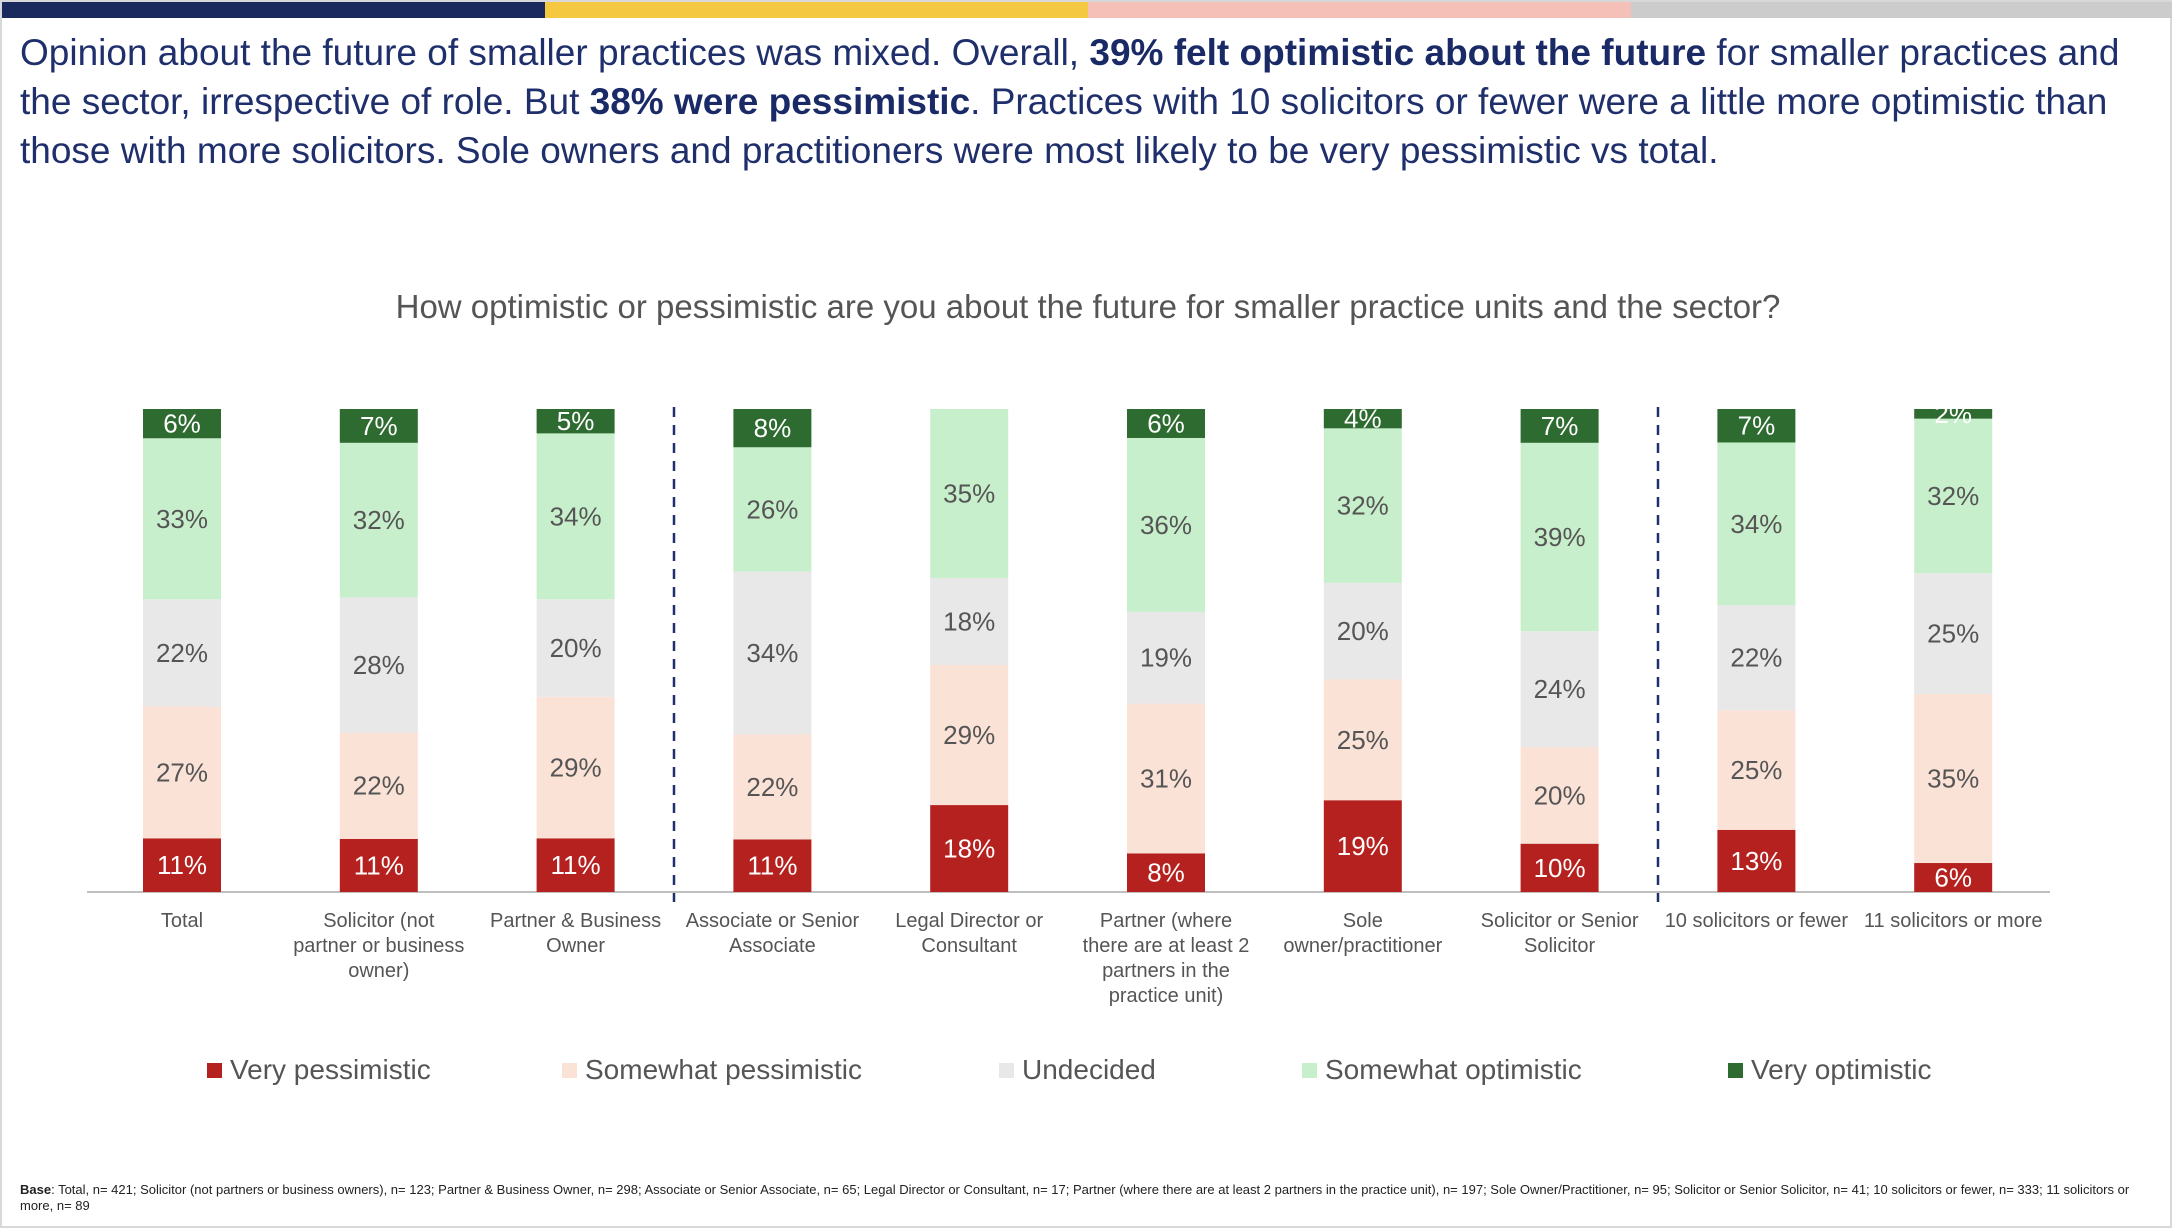 This screenshot has width=2172, height=1230. I want to click on category-label: partners in the, so click(1166, 971).